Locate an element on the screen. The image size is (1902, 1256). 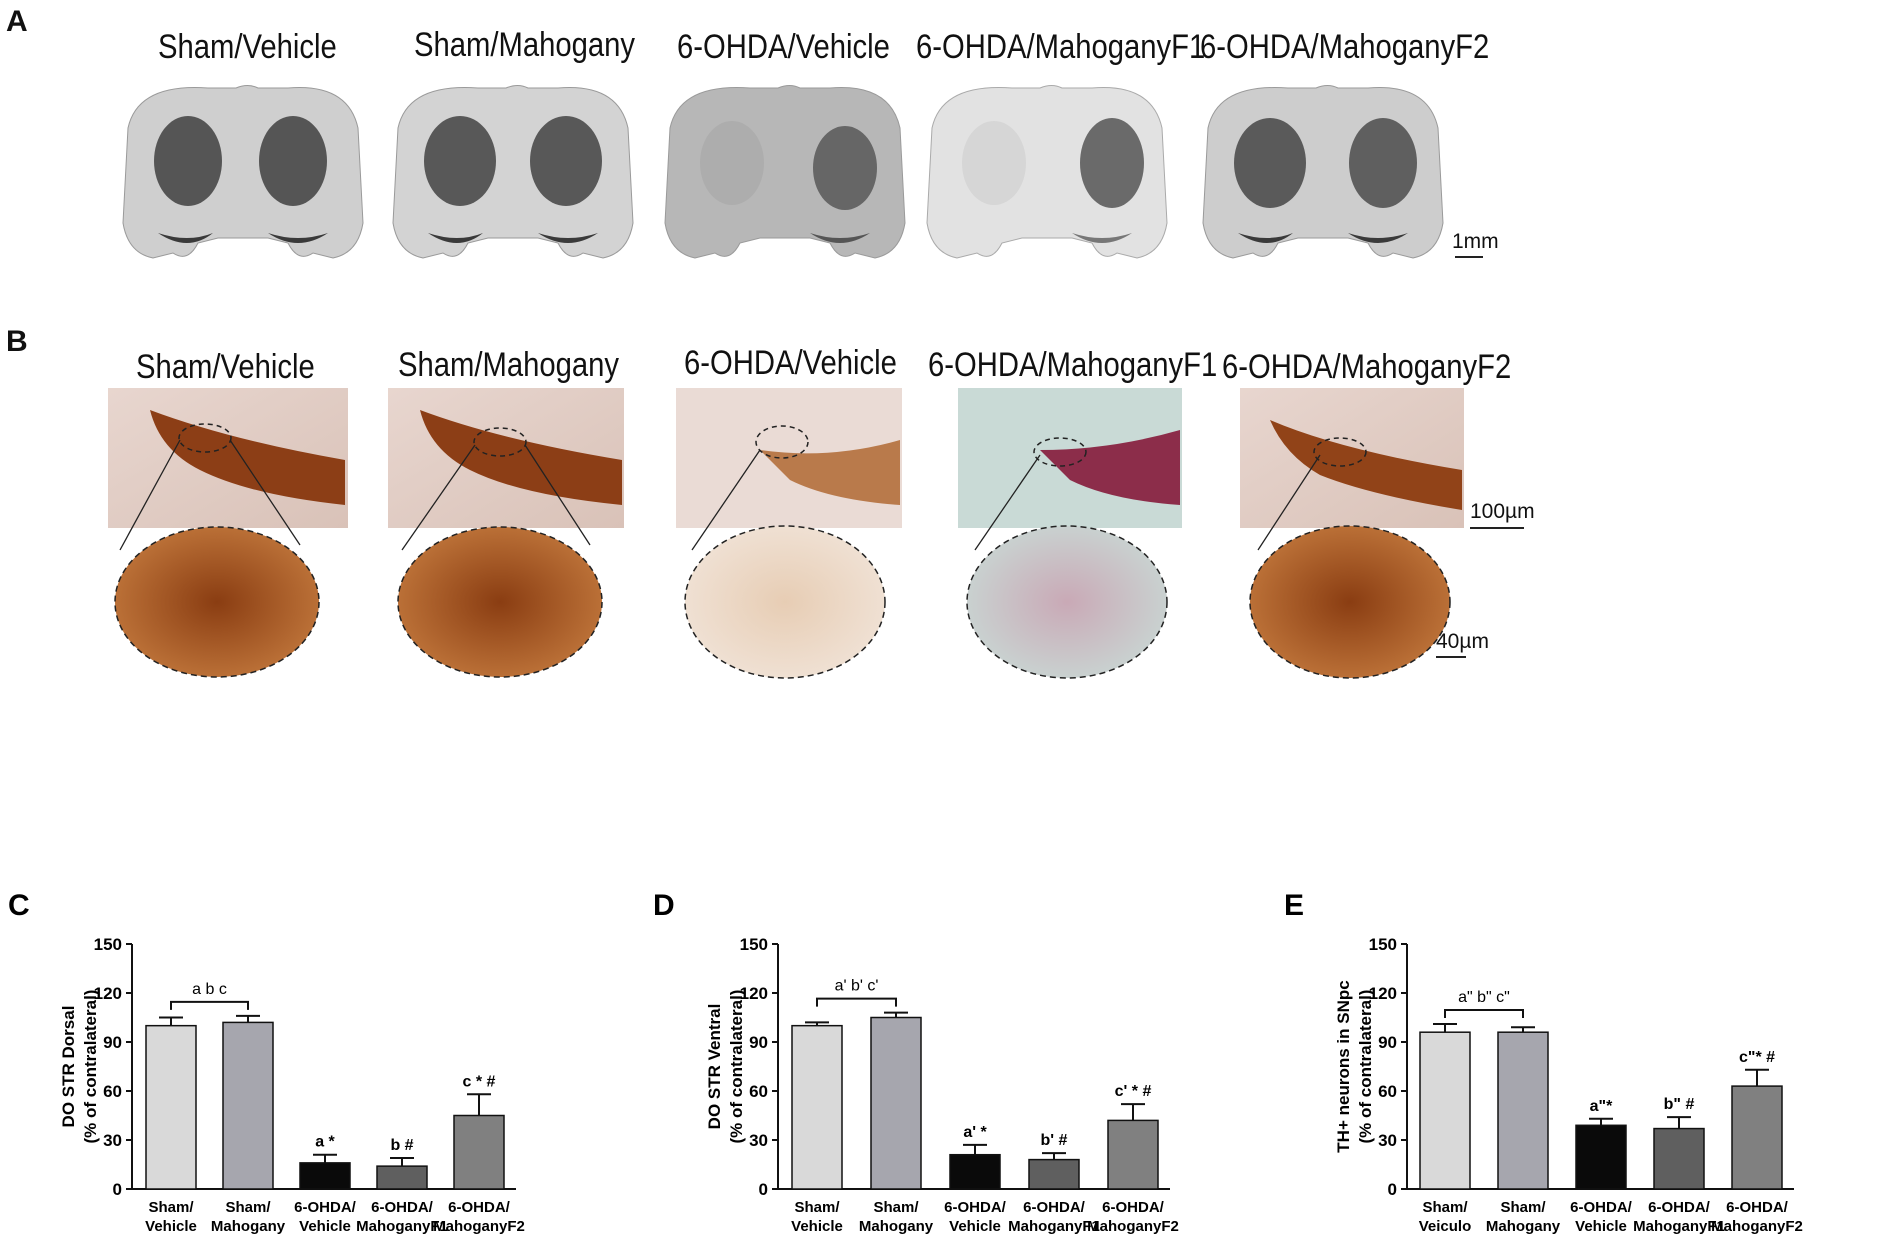
panel-c-y-axis-label: (% of contralateral) is located at coordinates (90, 1067).